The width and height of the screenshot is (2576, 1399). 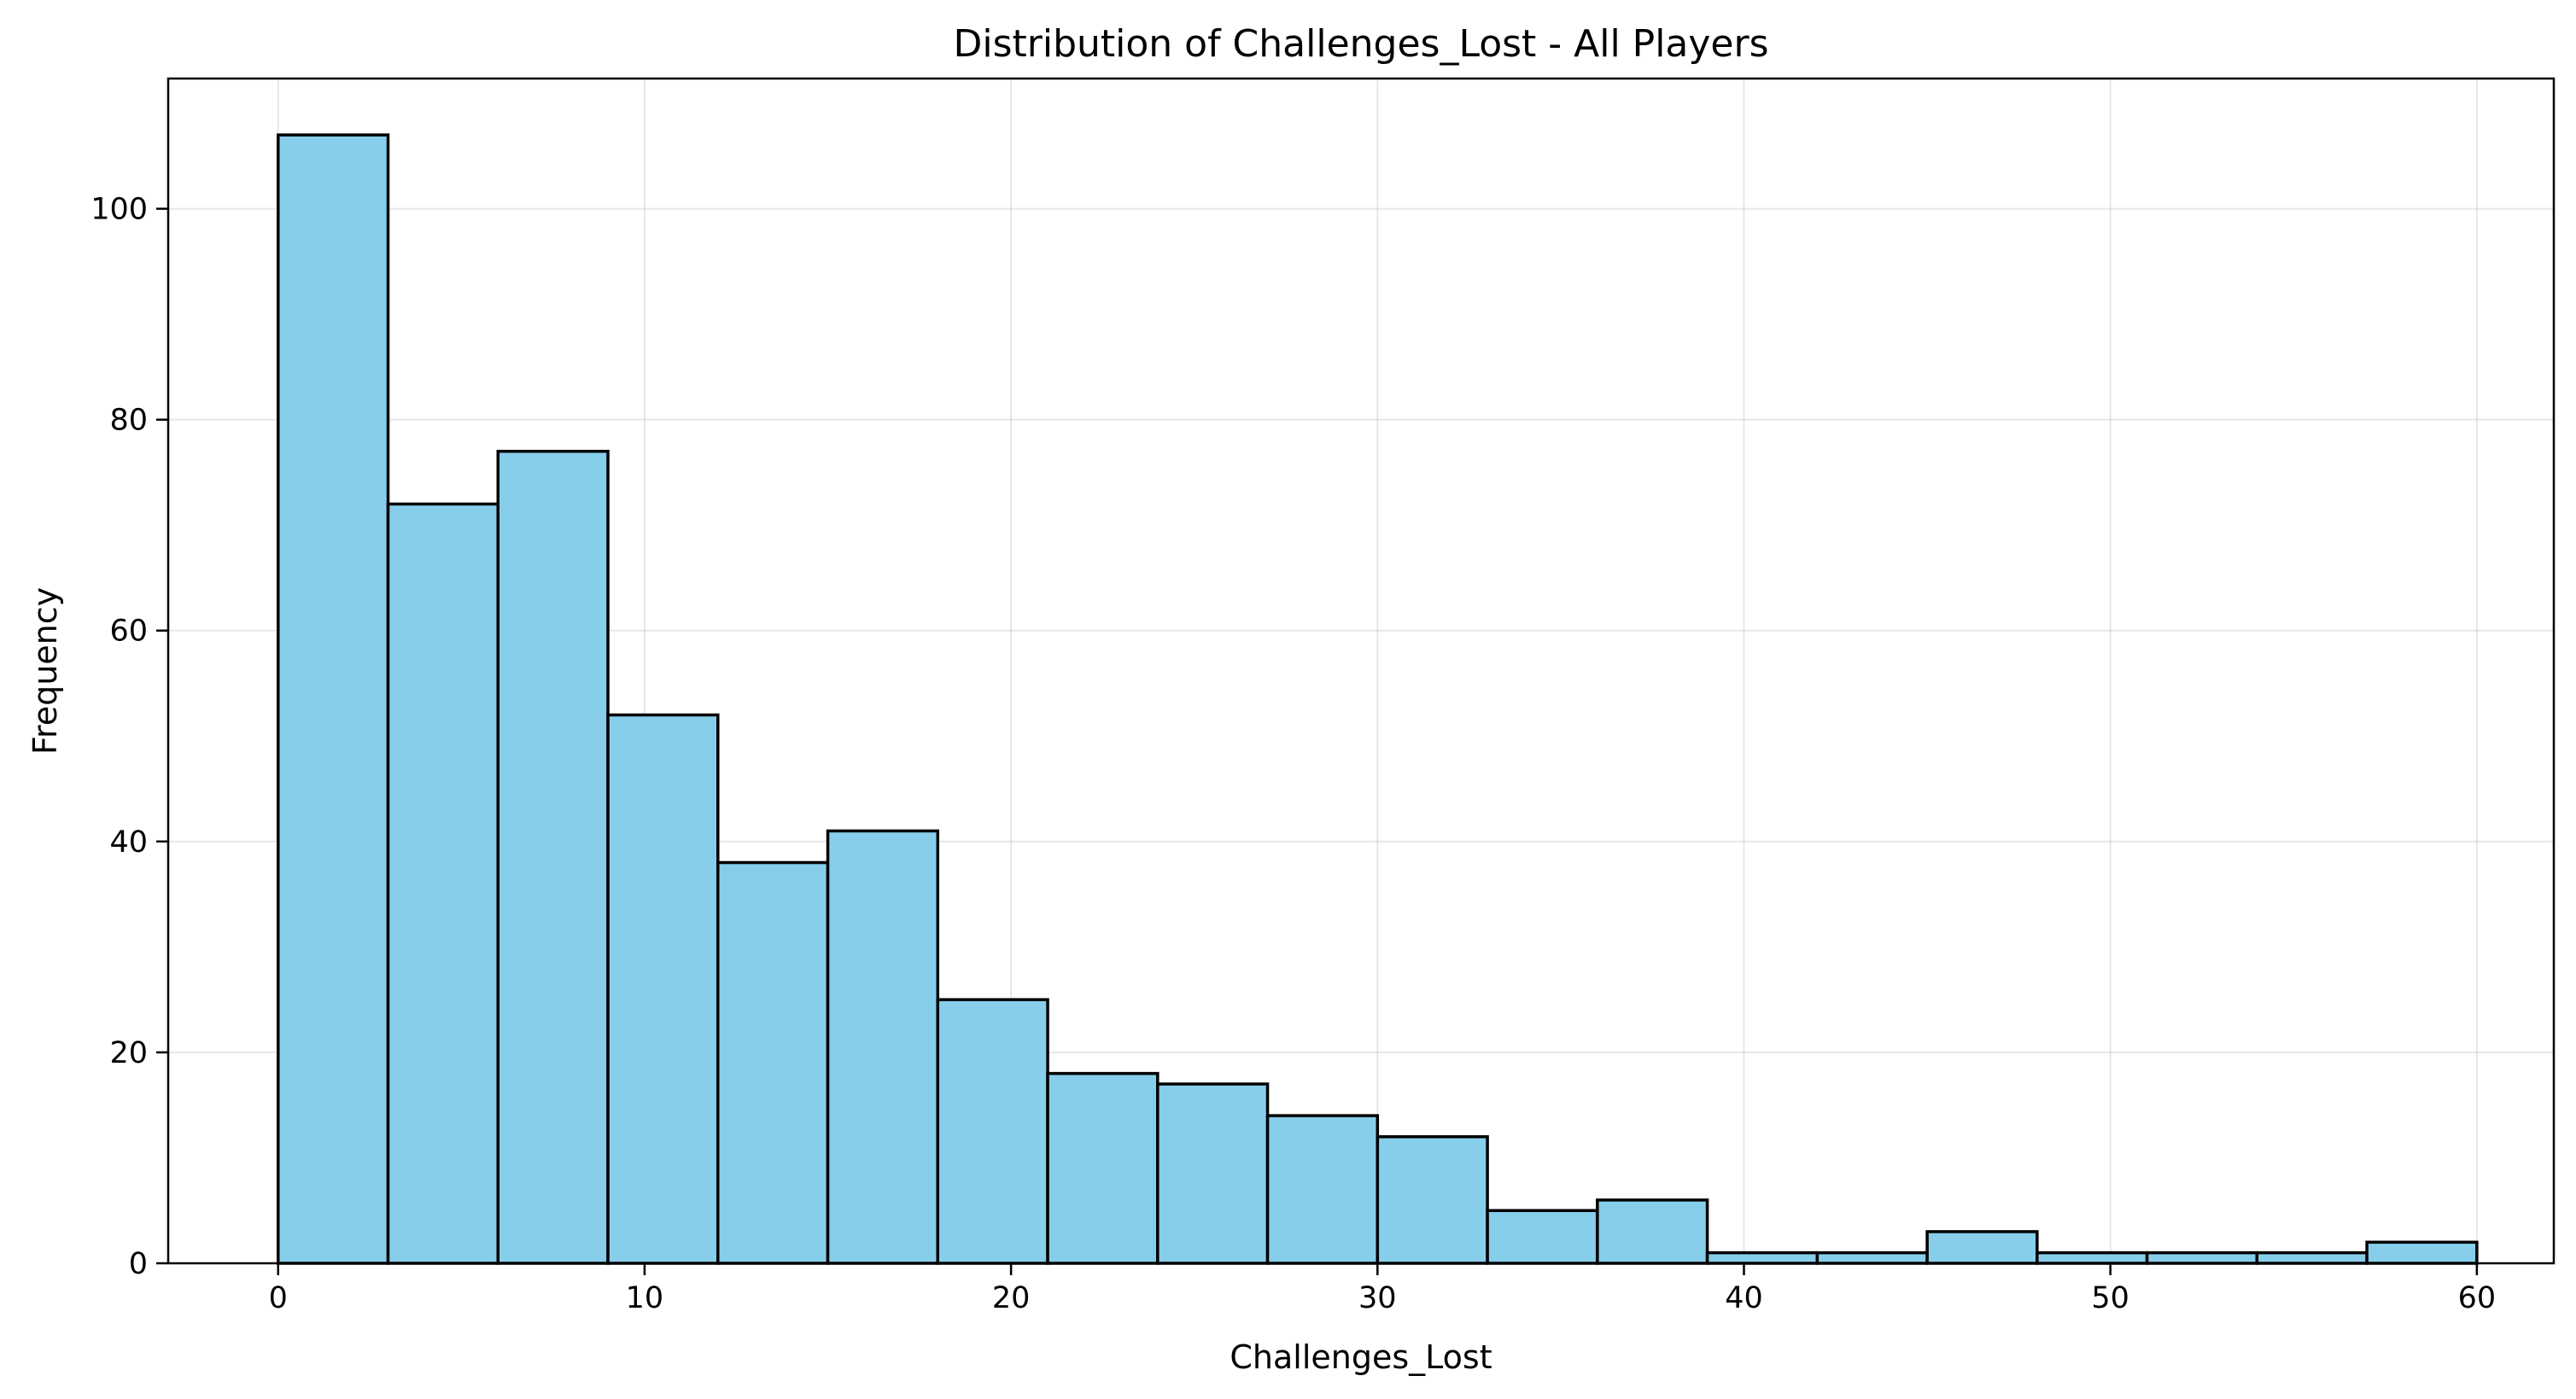 I want to click on y-tick-label: 100, so click(x=120, y=210).